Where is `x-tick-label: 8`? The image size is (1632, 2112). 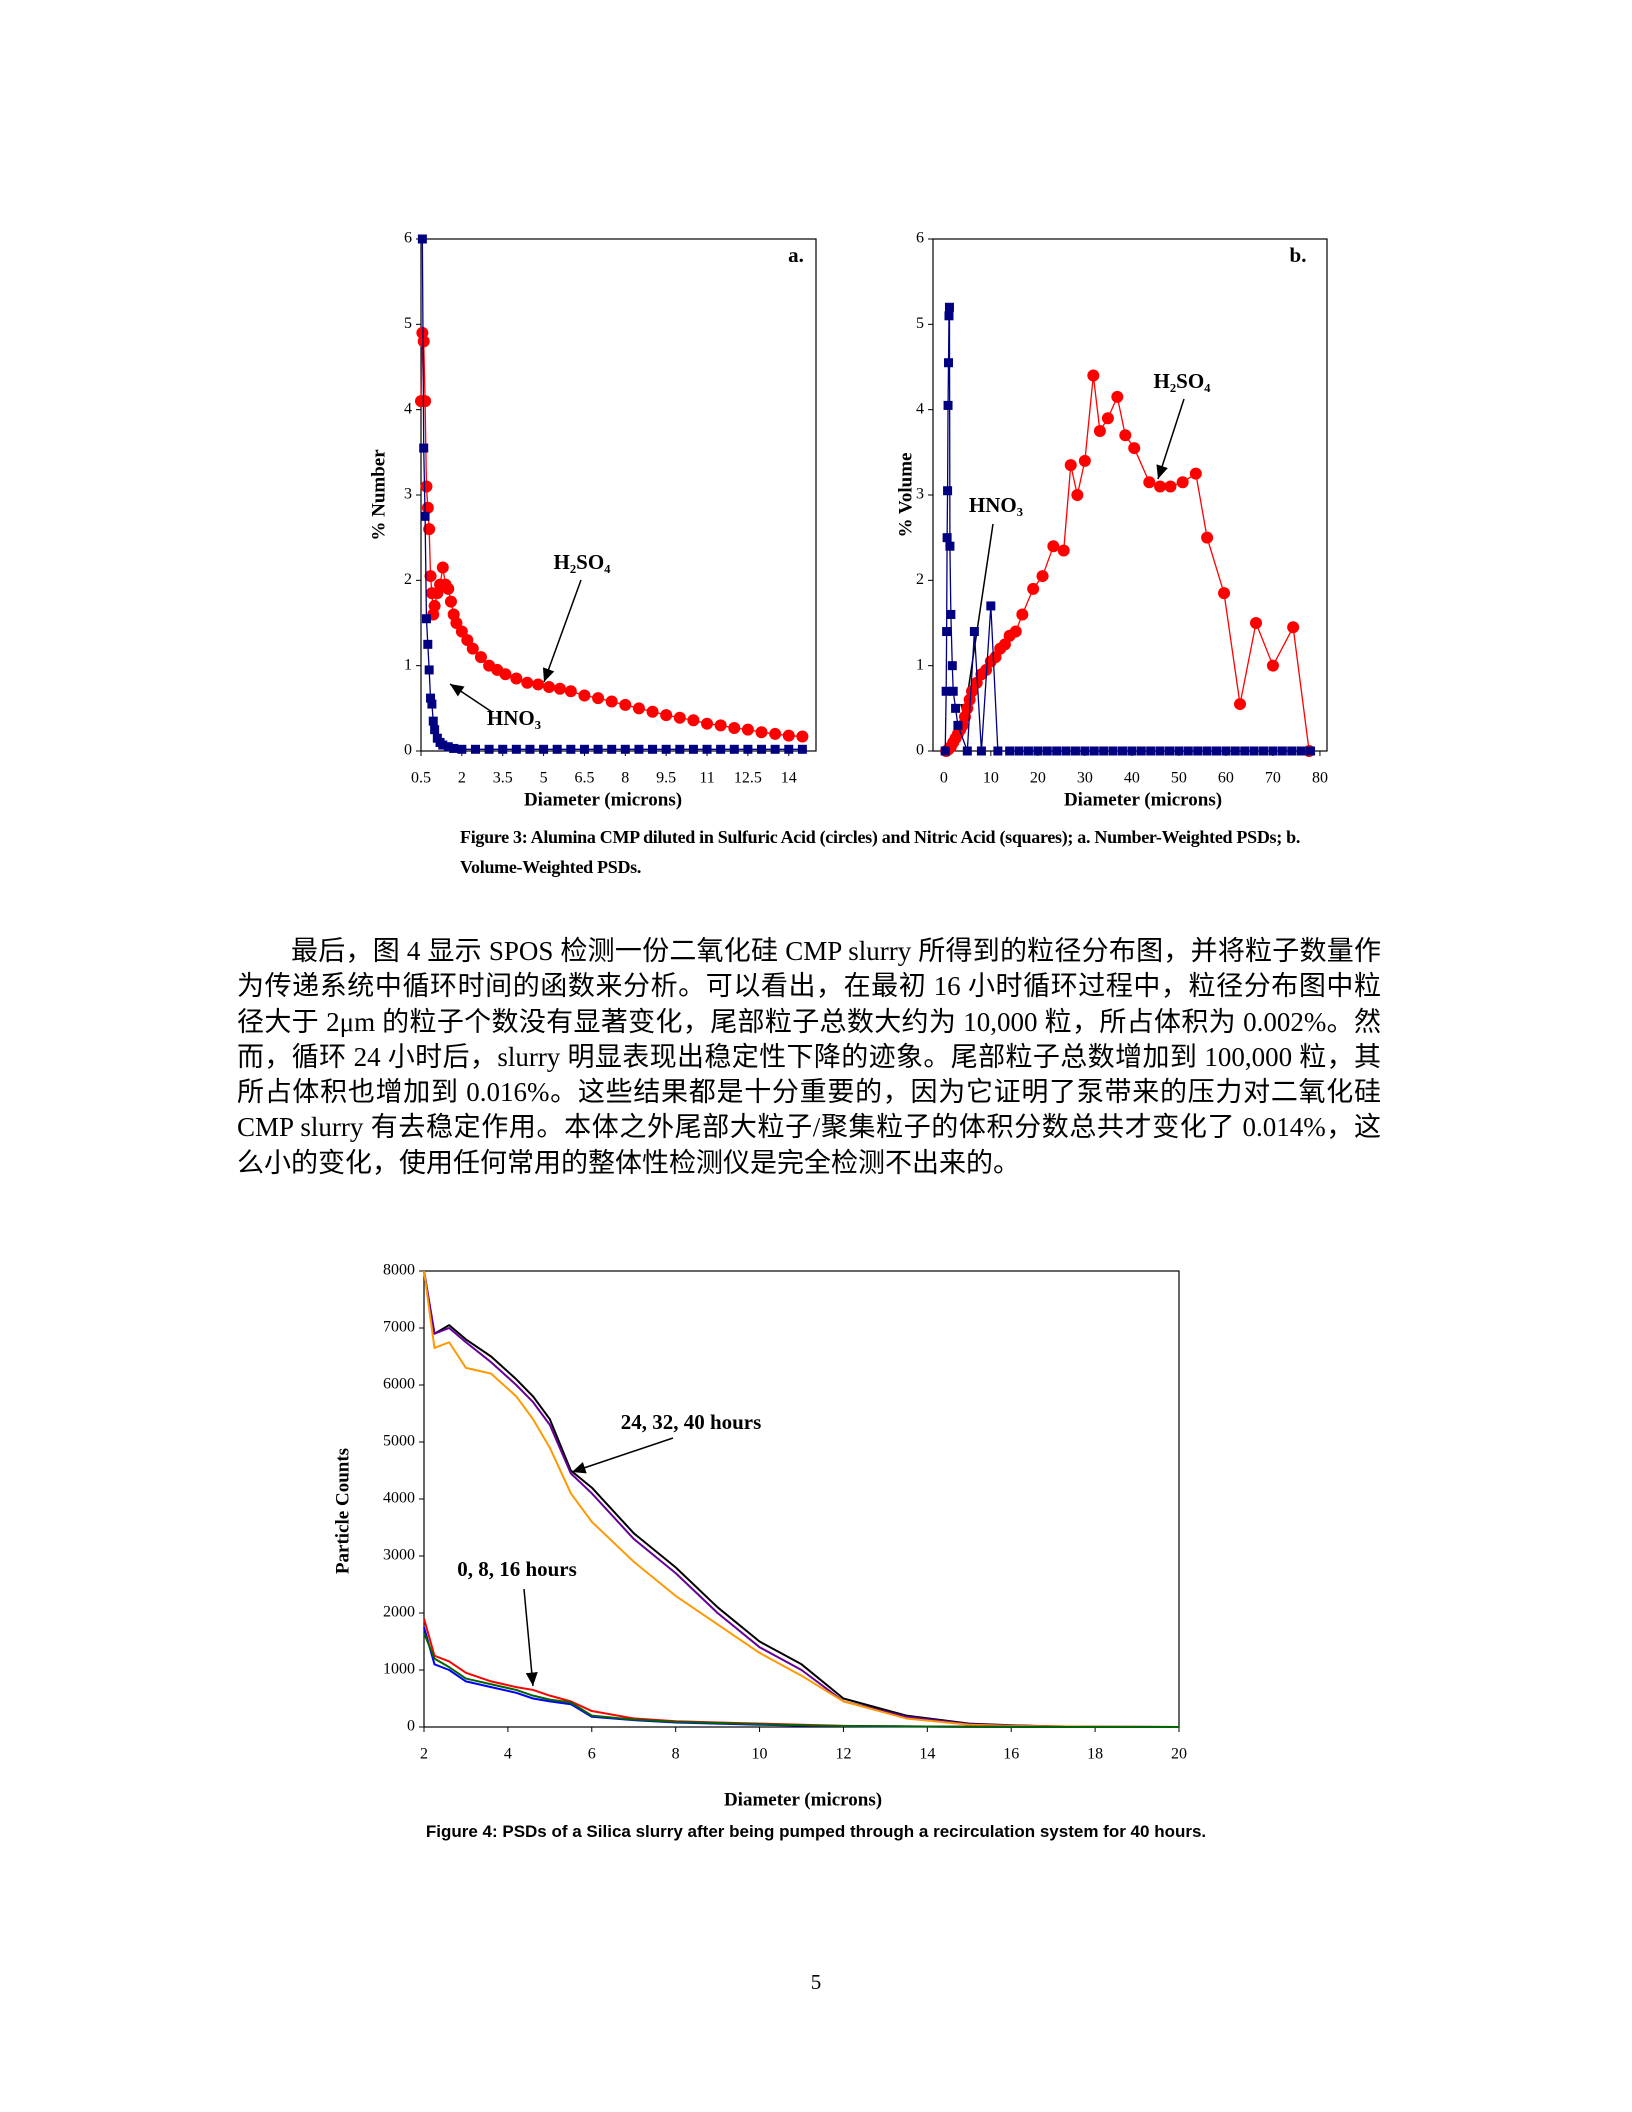 x-tick-label: 8 is located at coordinates (625, 778).